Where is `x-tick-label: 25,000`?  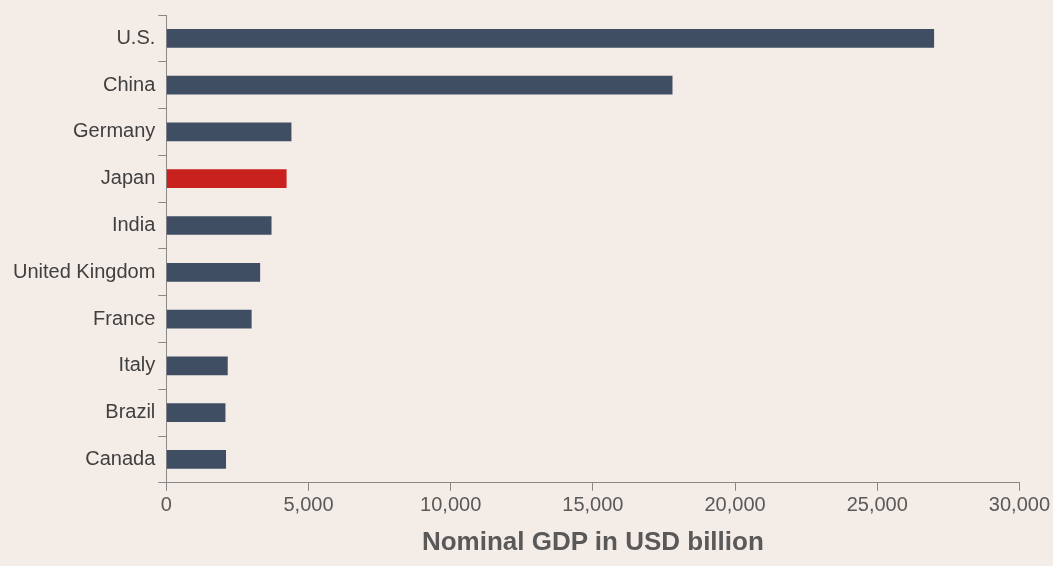 x-tick-label: 25,000 is located at coordinates (877, 504).